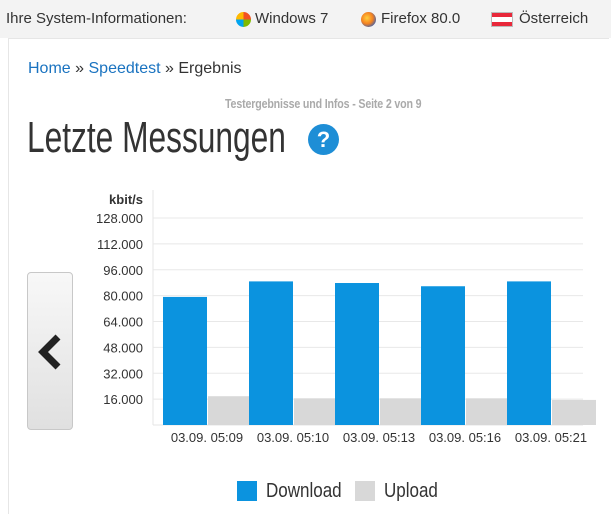 The width and height of the screenshot is (611, 514). What do you see at coordinates (465, 437) in the screenshot?
I see `x-tick-label: 03.09. 05:16` at bounding box center [465, 437].